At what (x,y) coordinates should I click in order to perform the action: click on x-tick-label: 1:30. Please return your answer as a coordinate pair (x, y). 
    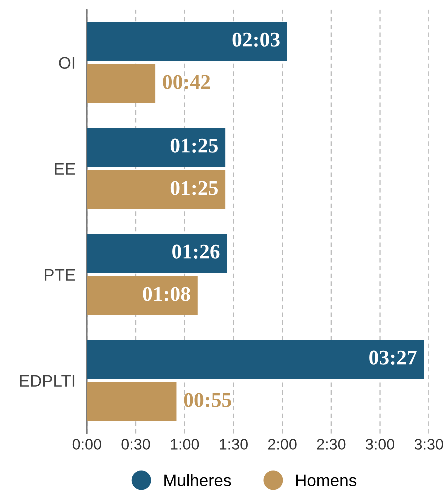
    Looking at the image, I should click on (234, 444).